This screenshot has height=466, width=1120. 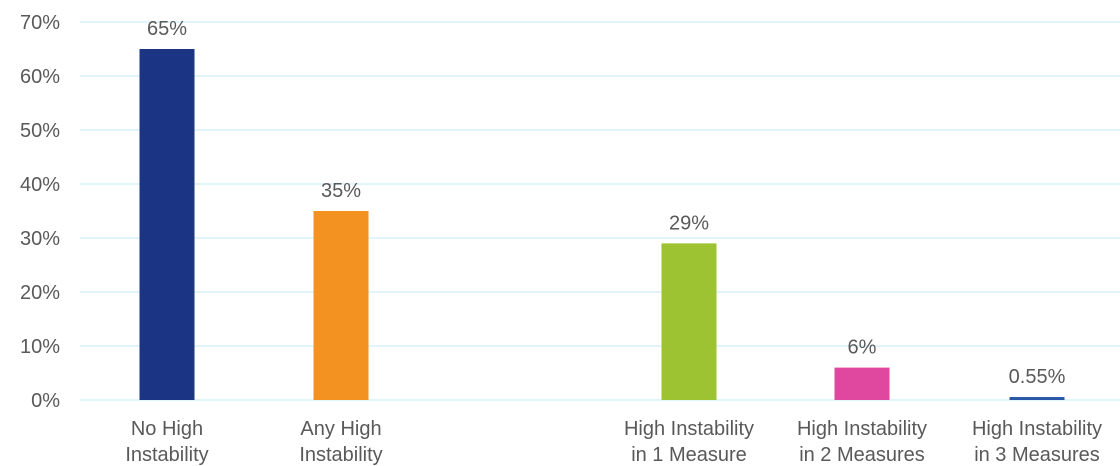 I want to click on x-category-label: Any High, so click(x=340, y=429).